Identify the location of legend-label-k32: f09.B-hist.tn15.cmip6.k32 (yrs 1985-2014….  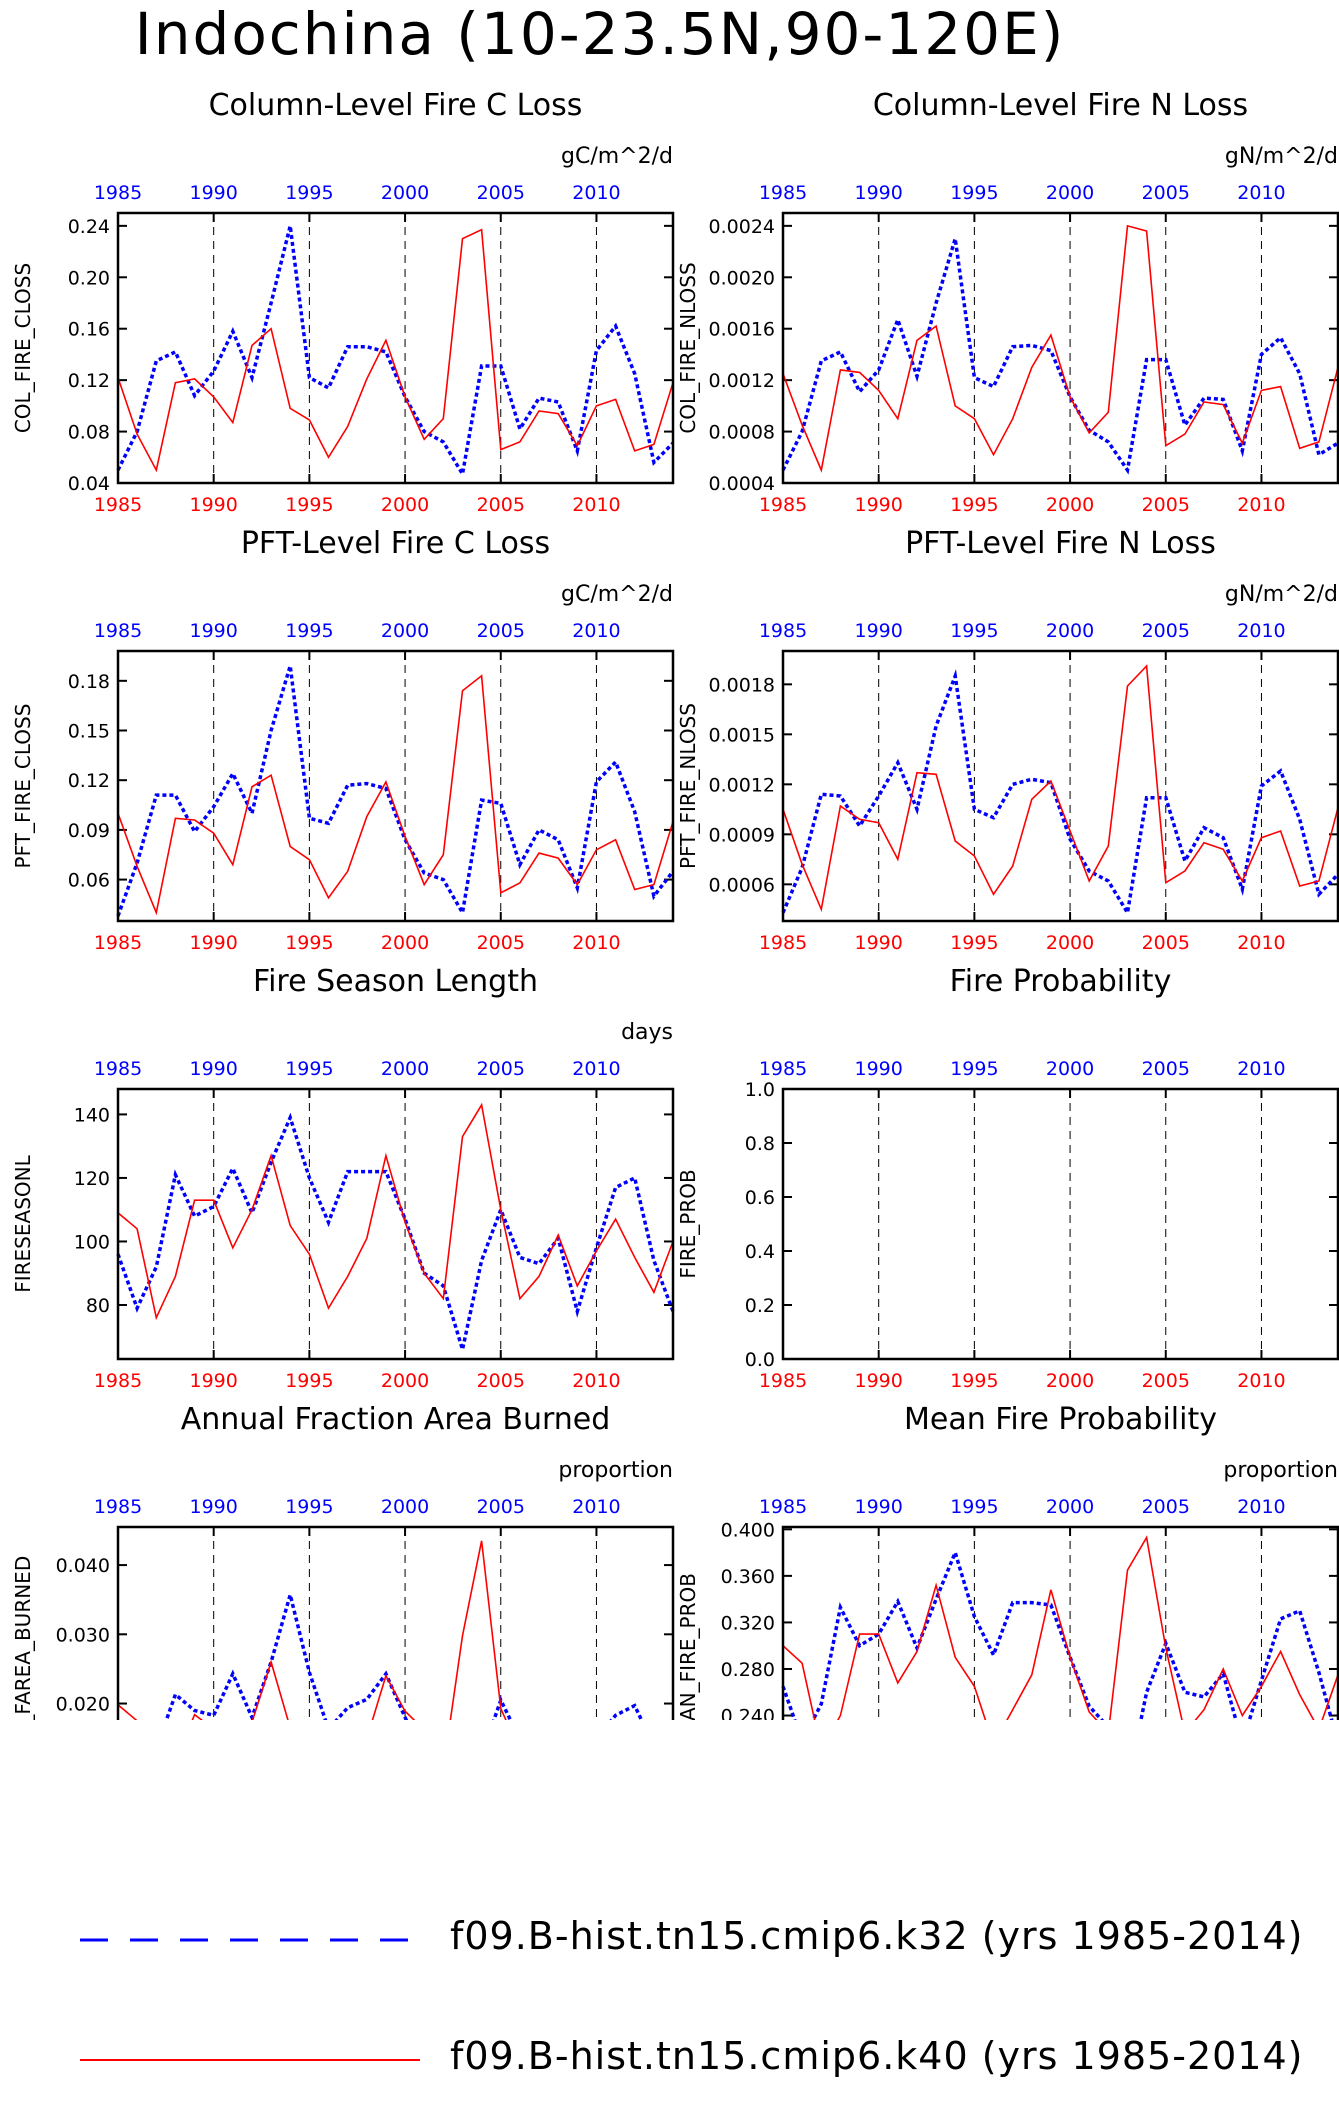
(877, 1936).